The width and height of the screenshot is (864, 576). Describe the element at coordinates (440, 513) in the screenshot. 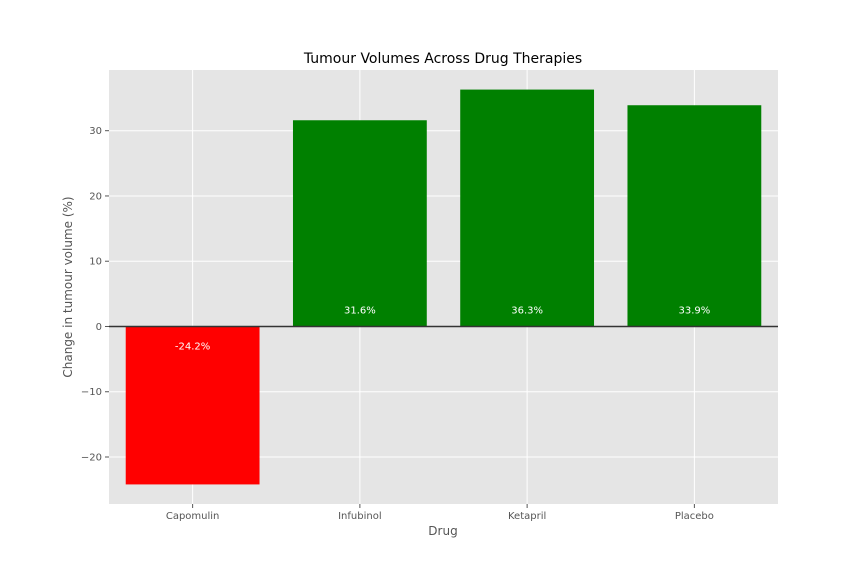

I see `x-axis-ticks: Capomulin Infubinol Ketapril Placebo` at that location.